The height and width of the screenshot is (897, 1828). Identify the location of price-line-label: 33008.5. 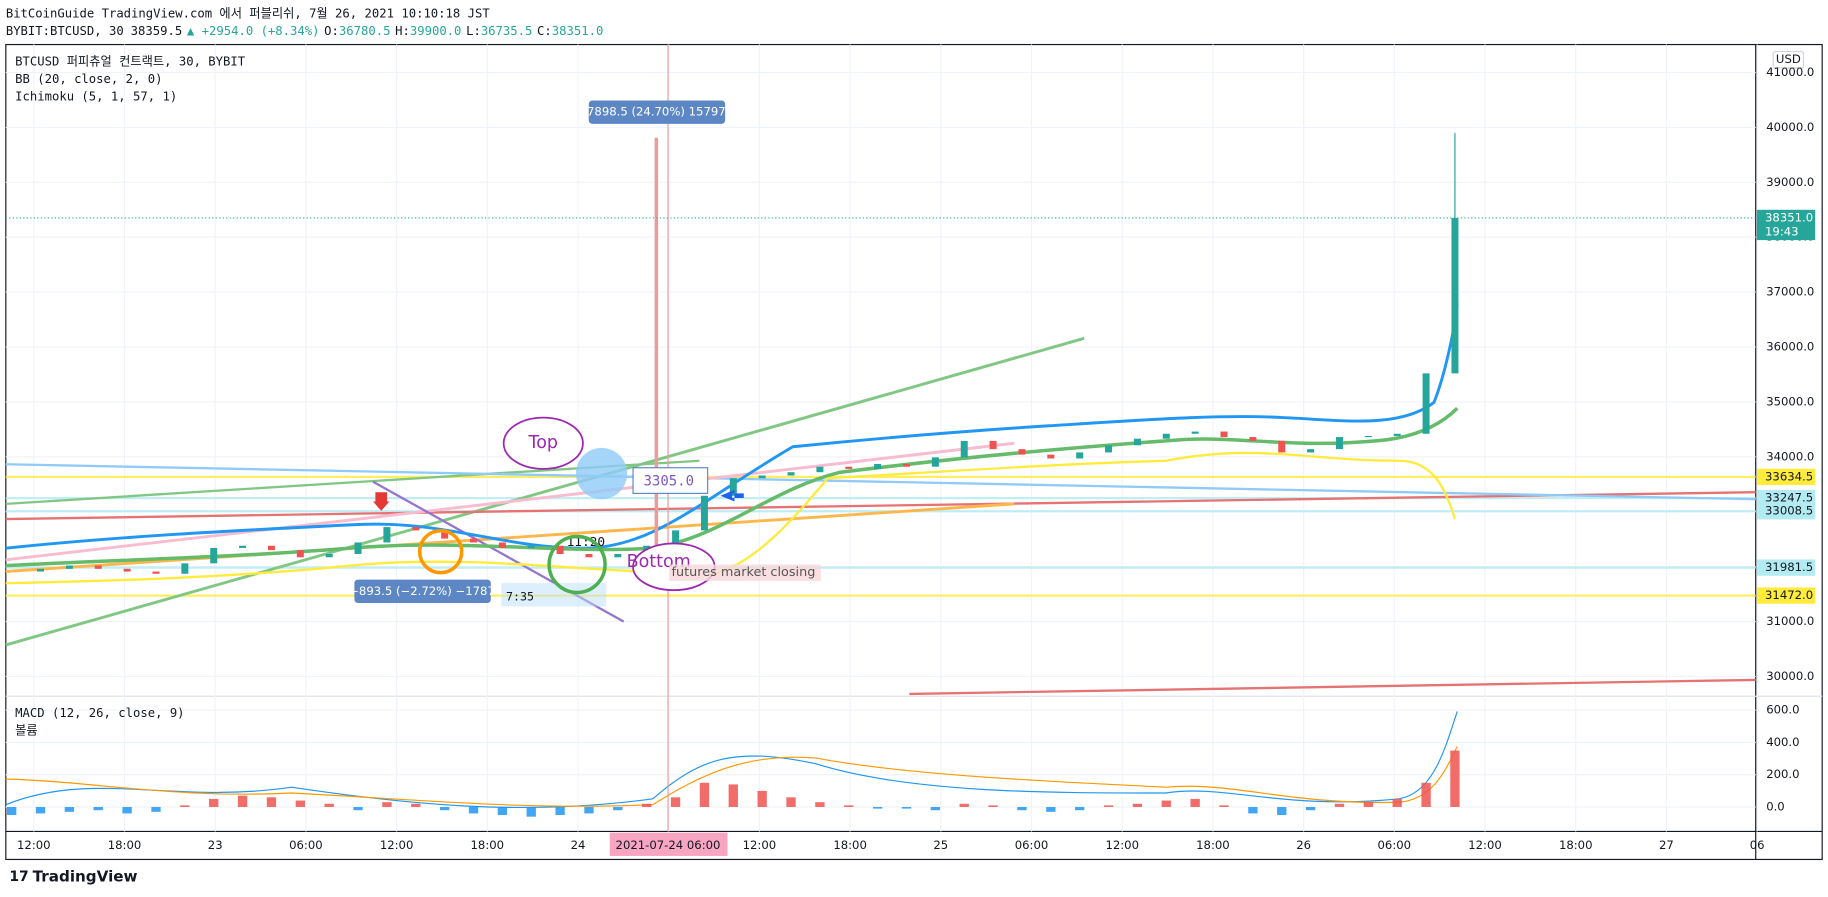
(1789, 511).